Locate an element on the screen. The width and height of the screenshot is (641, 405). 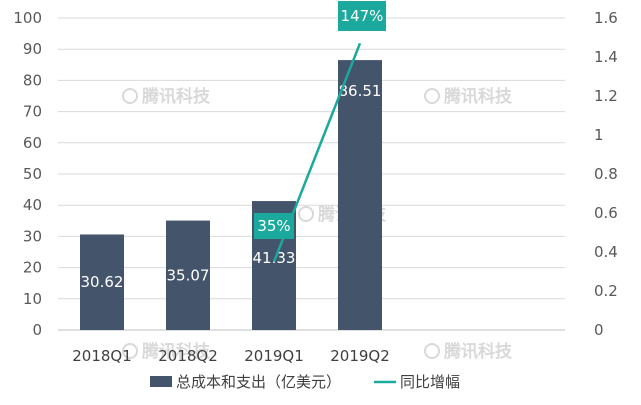
x-category-label: 2019Q2 is located at coordinates (360, 356).